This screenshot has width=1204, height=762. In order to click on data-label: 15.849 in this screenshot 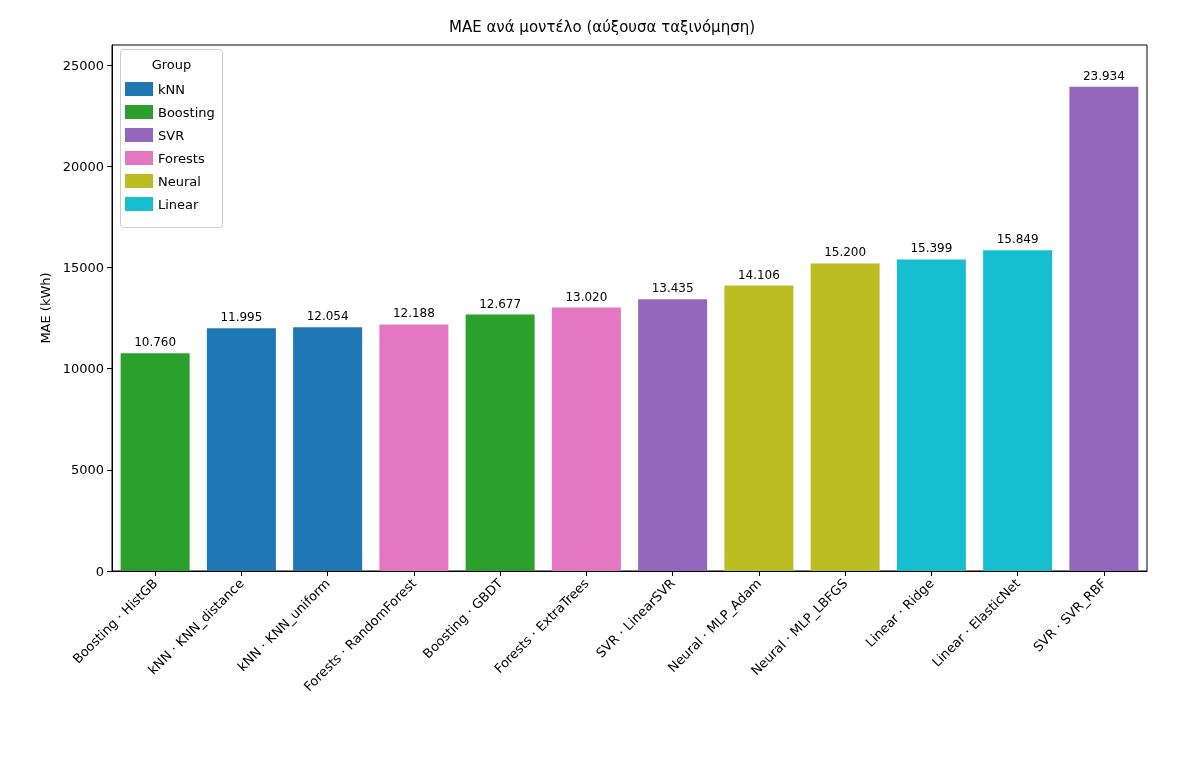, I will do `click(1017, 239)`.